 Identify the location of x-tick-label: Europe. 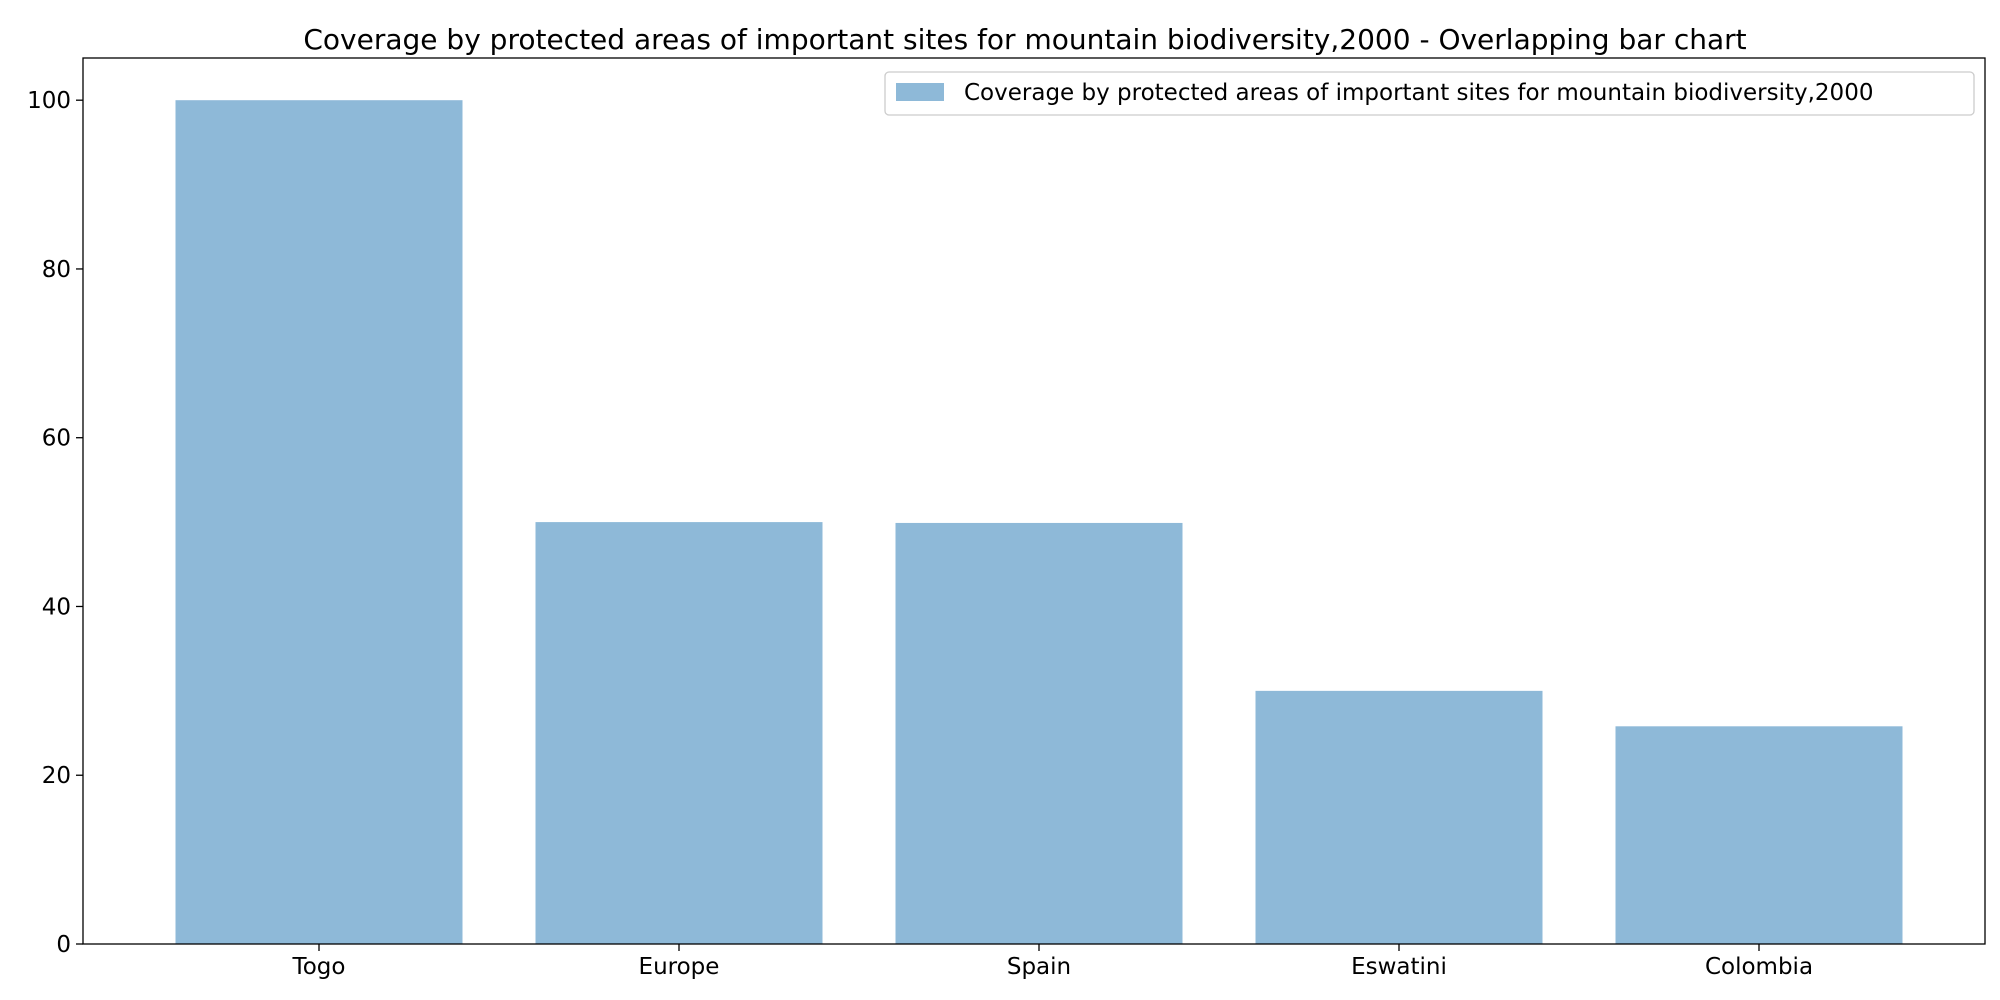
(679, 967).